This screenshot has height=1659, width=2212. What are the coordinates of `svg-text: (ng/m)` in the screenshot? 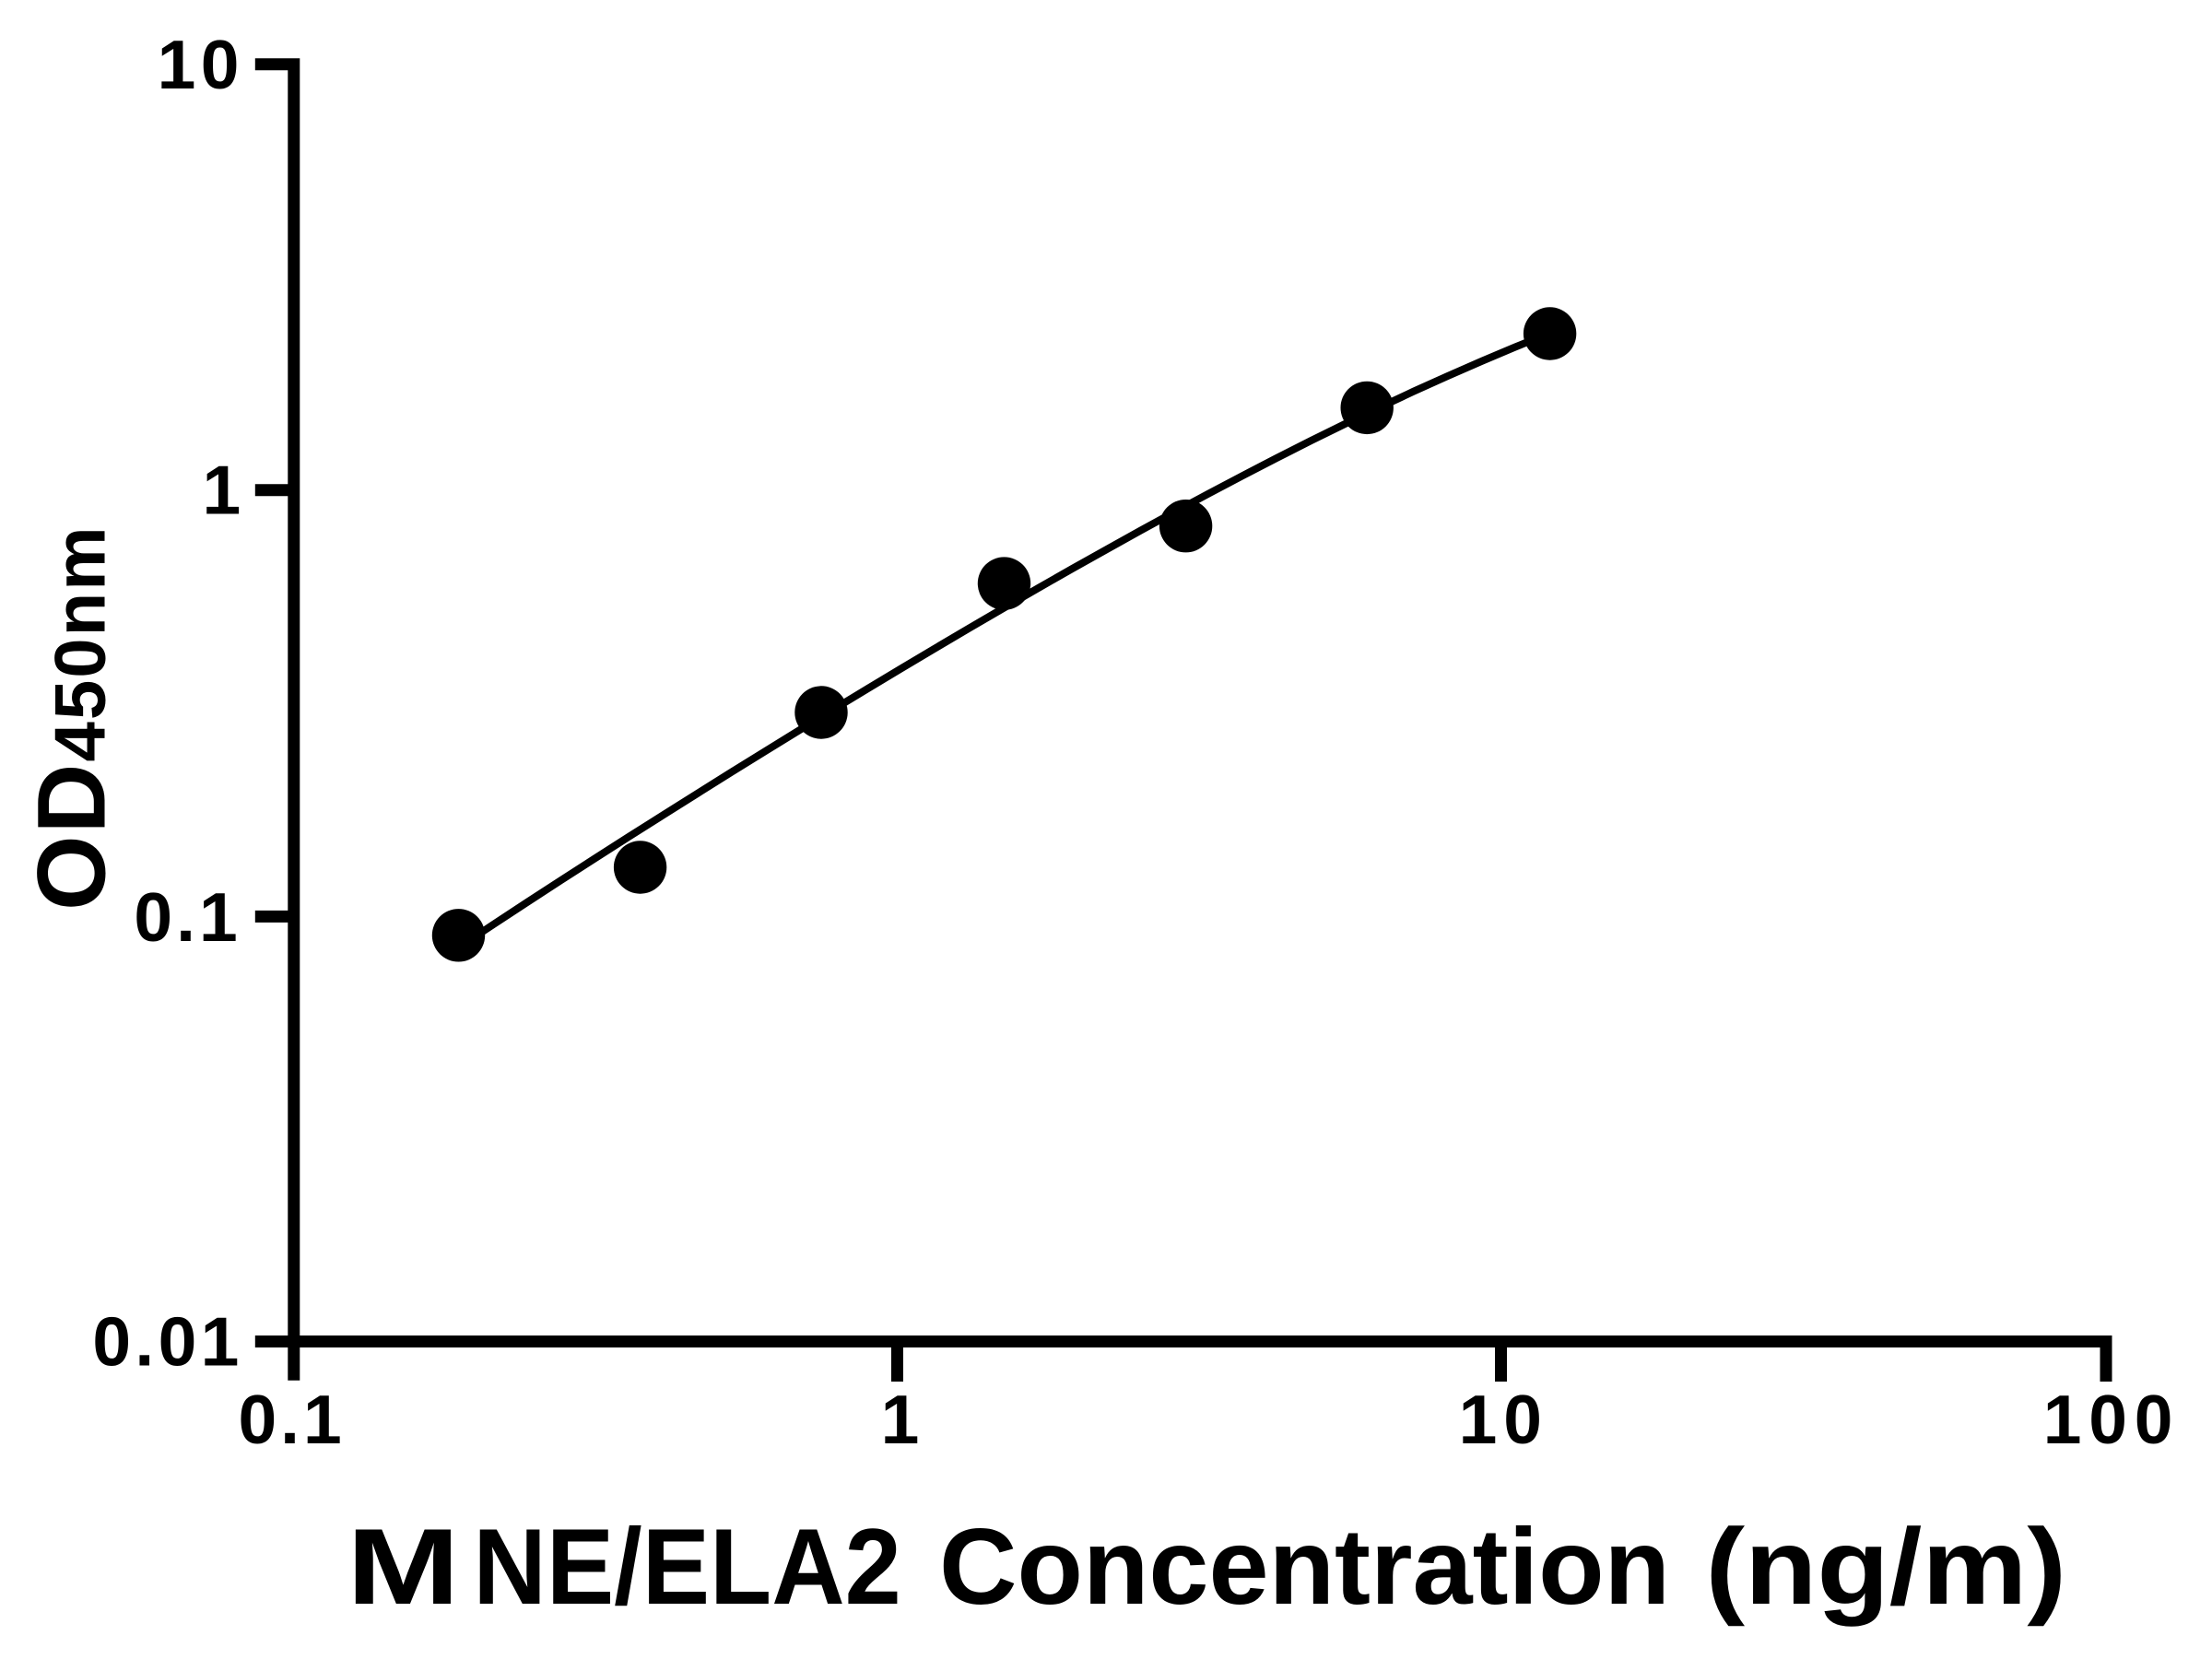 It's located at (1885, 1567).